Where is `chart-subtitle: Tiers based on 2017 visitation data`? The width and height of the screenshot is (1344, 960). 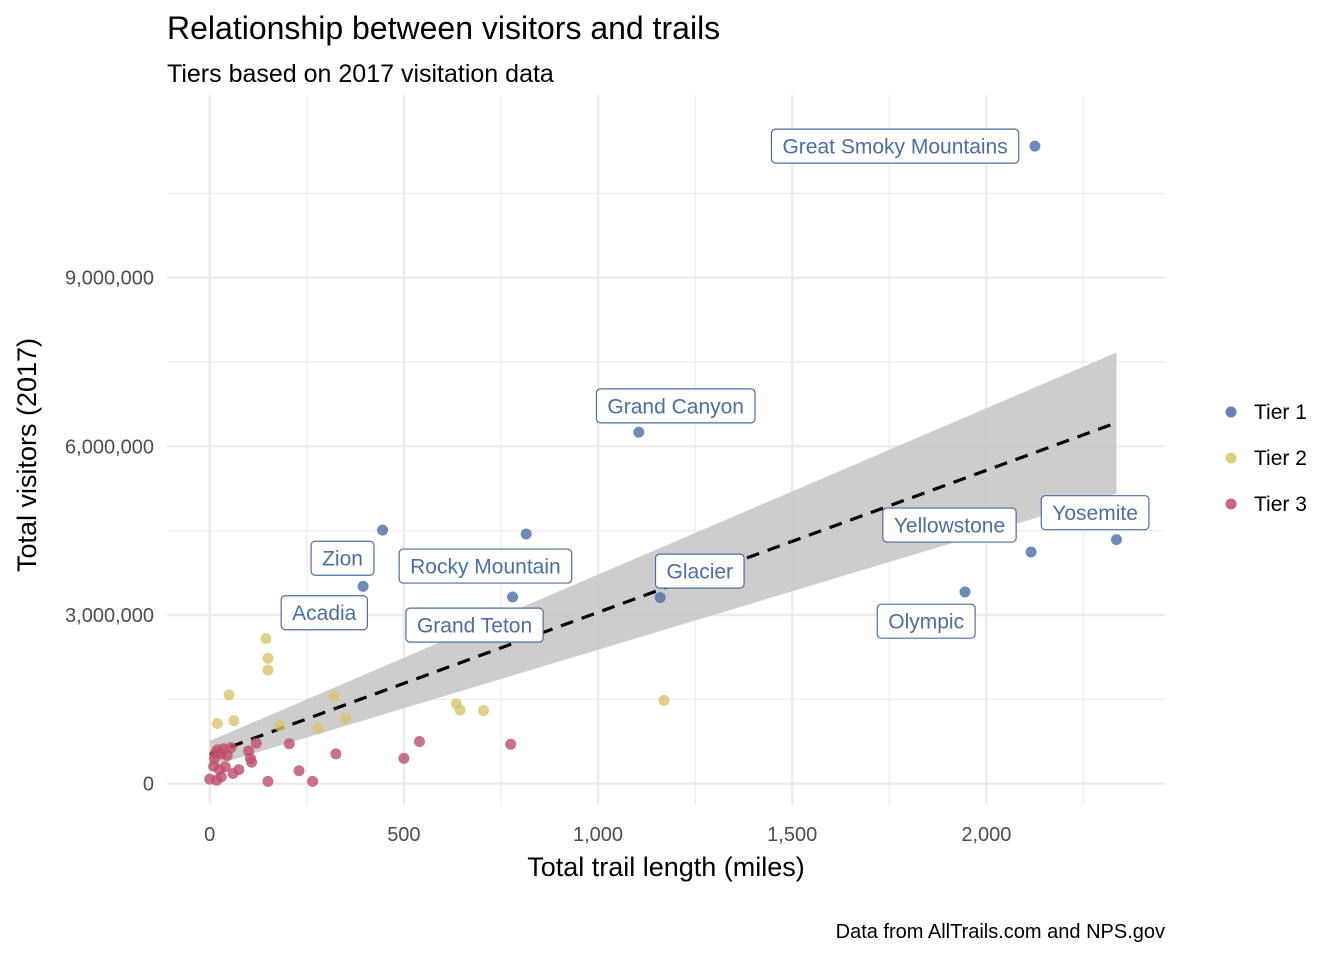 chart-subtitle: Tiers based on 2017 visitation data is located at coordinates (360, 74).